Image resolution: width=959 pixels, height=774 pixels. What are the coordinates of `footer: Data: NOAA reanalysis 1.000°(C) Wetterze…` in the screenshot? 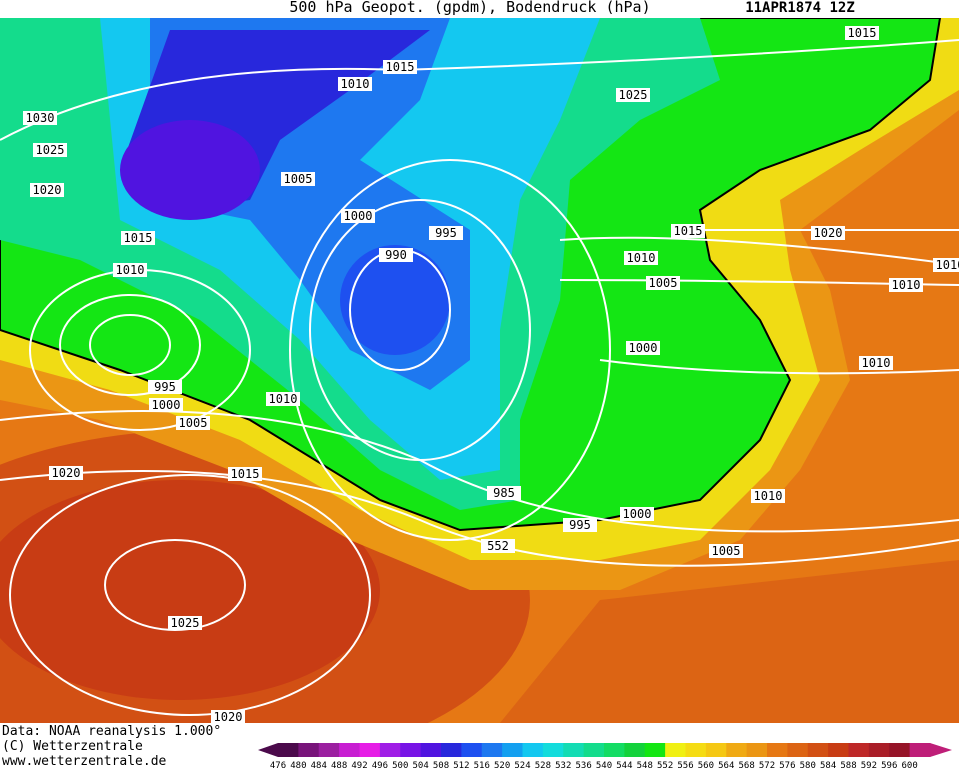 It's located at (111, 746).